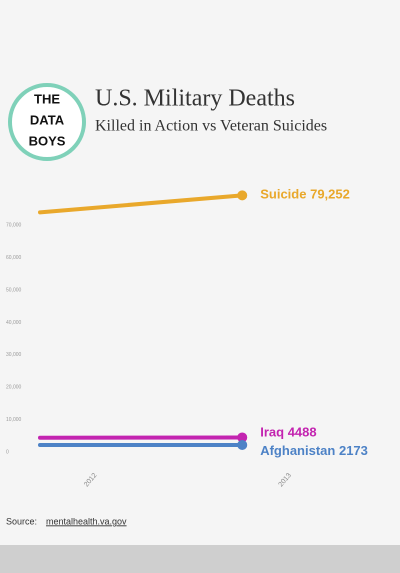  What do you see at coordinates (14, 388) in the screenshot?
I see `y-tick-label: 20,000` at bounding box center [14, 388].